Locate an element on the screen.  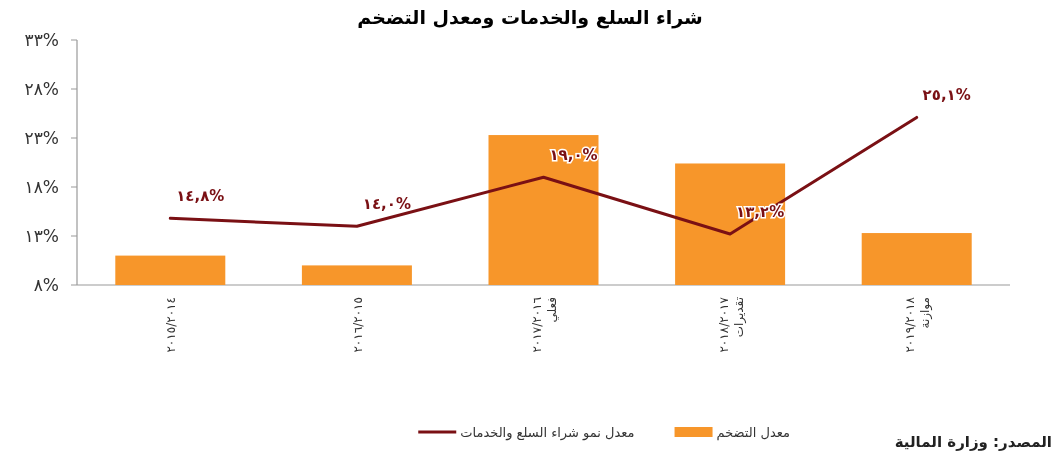
x-tick-label: ٢٠١٩/٢٠١٨ موازنة is located at coordinates (918, 324).